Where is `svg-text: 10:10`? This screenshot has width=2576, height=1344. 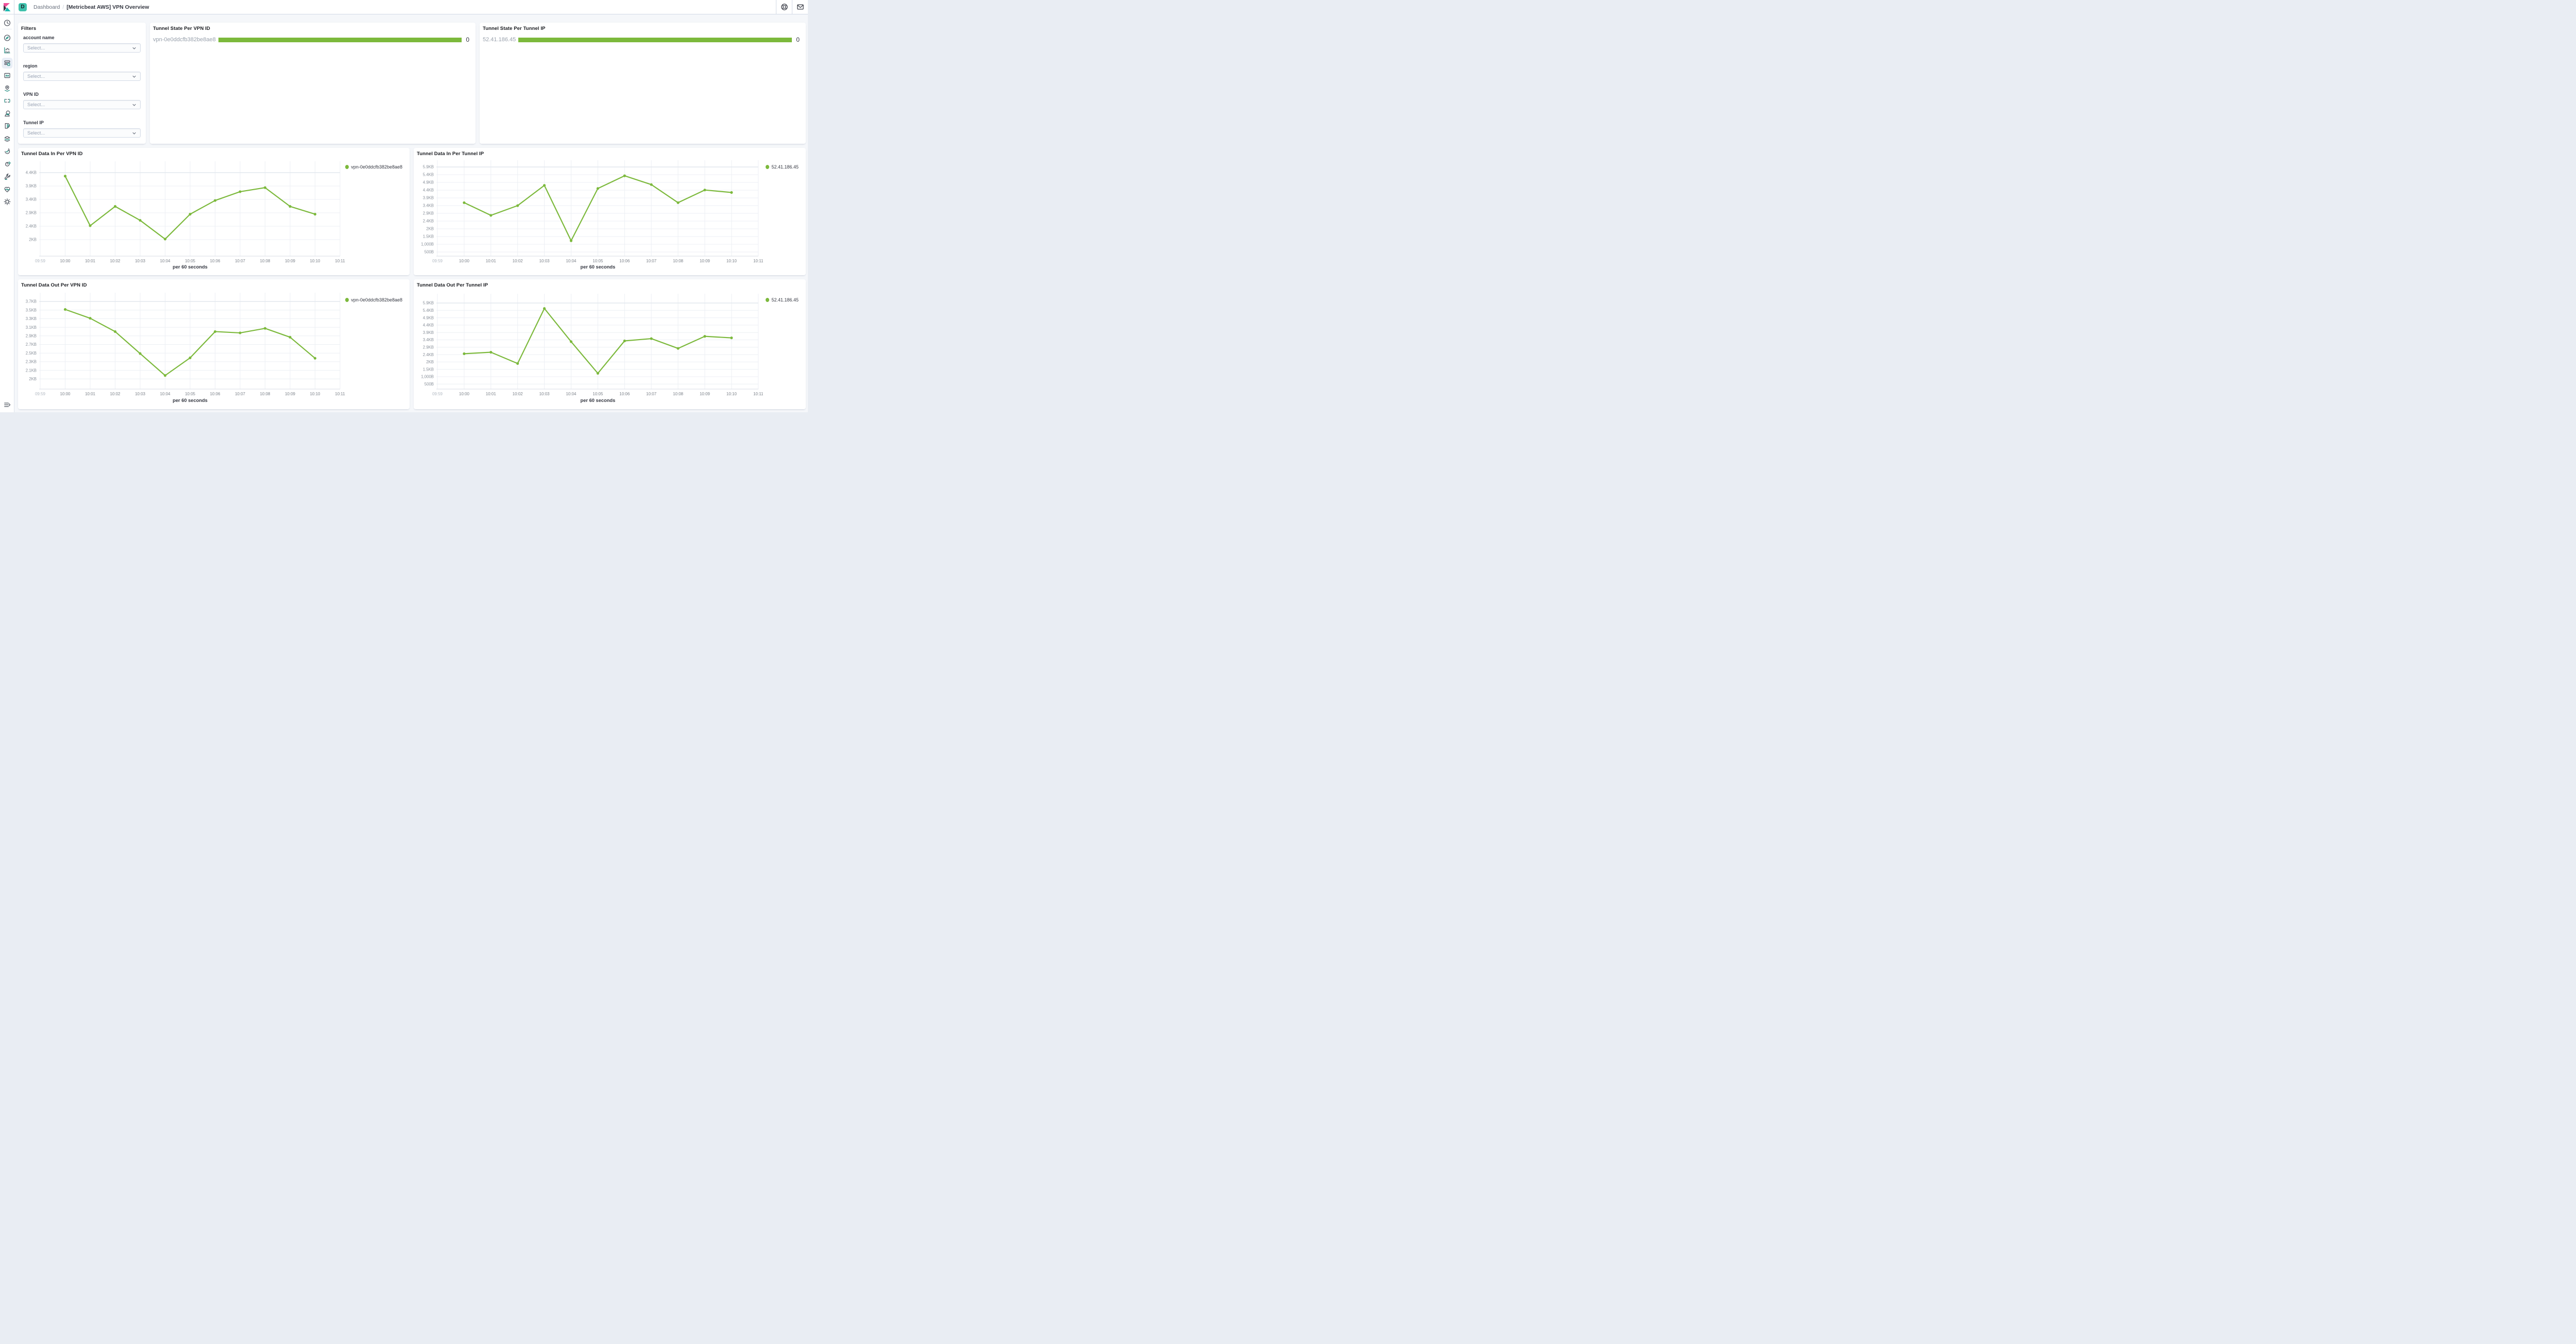 svg-text: 10:10 is located at coordinates (731, 394).